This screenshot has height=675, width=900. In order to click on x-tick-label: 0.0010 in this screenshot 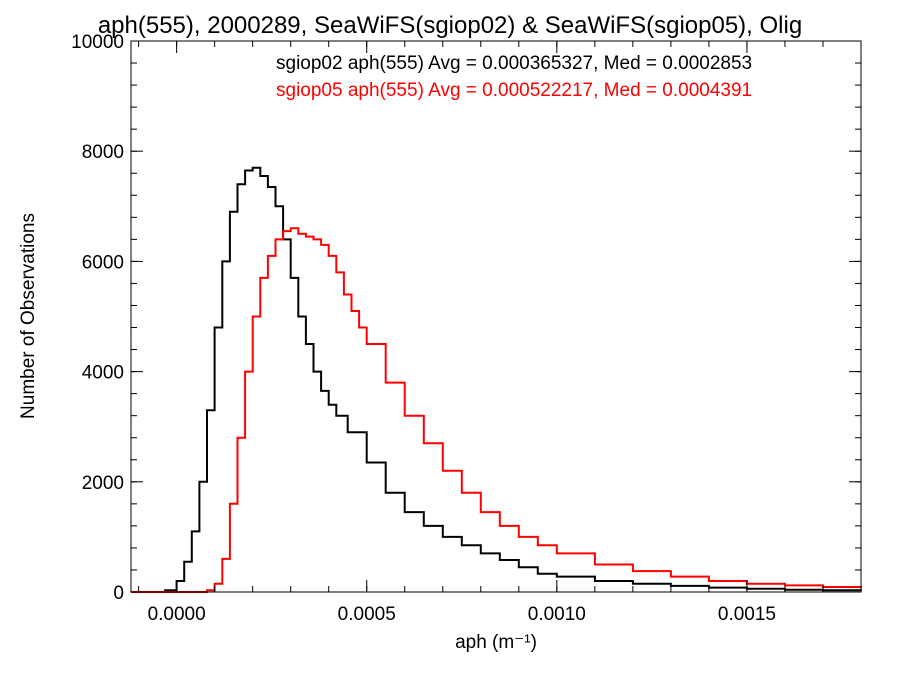, I will do `click(557, 614)`.